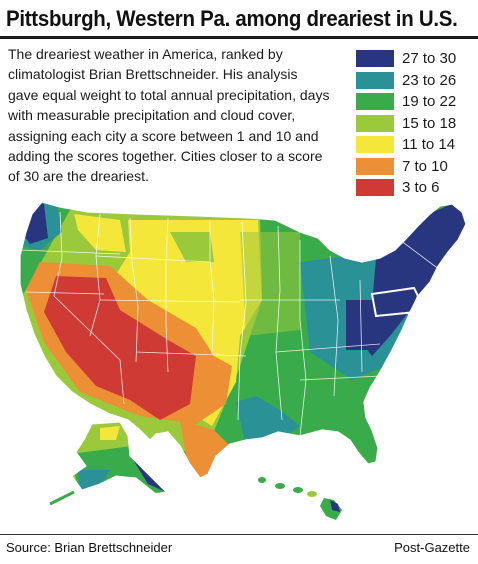 Image resolution: width=478 pixels, height=564 pixels. What do you see at coordinates (429, 102) in the screenshot?
I see `legend-label: 19 to 22` at bounding box center [429, 102].